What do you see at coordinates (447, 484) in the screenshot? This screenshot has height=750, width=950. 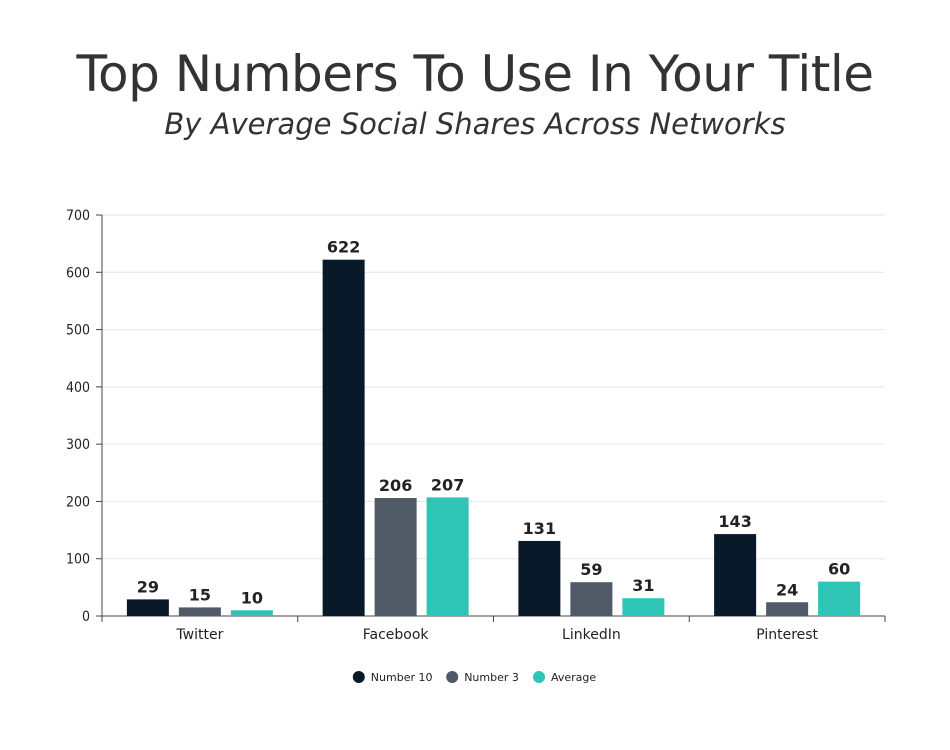 I see `data-label: 207` at bounding box center [447, 484].